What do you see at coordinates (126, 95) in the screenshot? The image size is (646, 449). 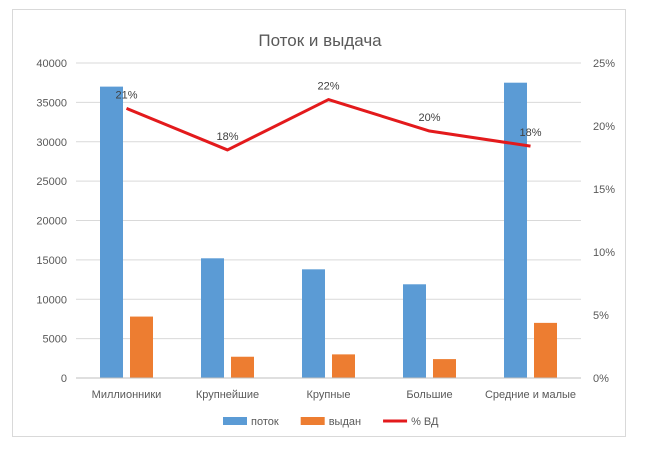 I see `data-label: 21%` at bounding box center [126, 95].